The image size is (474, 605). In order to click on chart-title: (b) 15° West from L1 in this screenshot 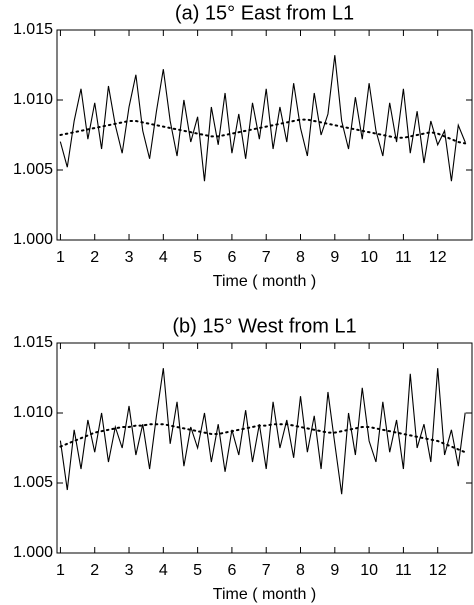, I will do `click(264, 326)`.